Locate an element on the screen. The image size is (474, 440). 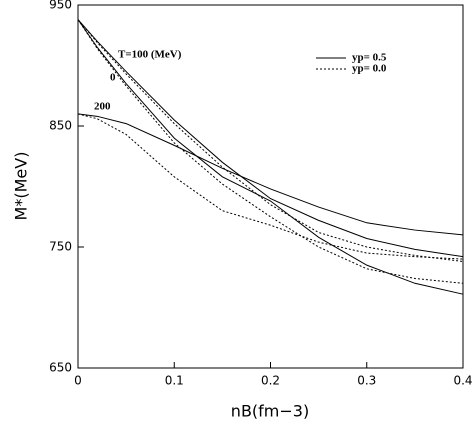
y-tick-label: 950 is located at coordinates (60, 6).